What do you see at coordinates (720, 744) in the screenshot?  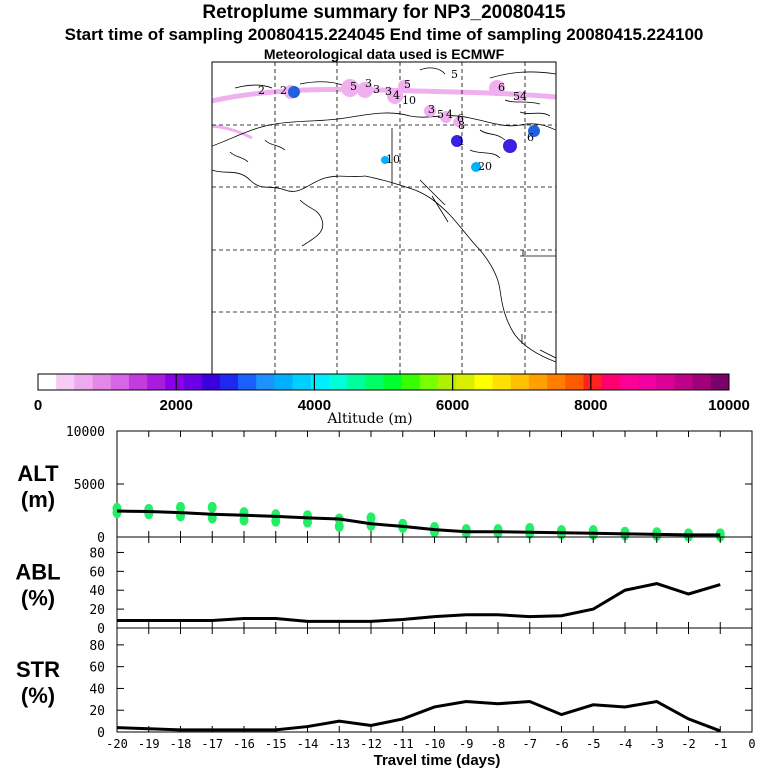 I see `x-tick-label: -1` at bounding box center [720, 744].